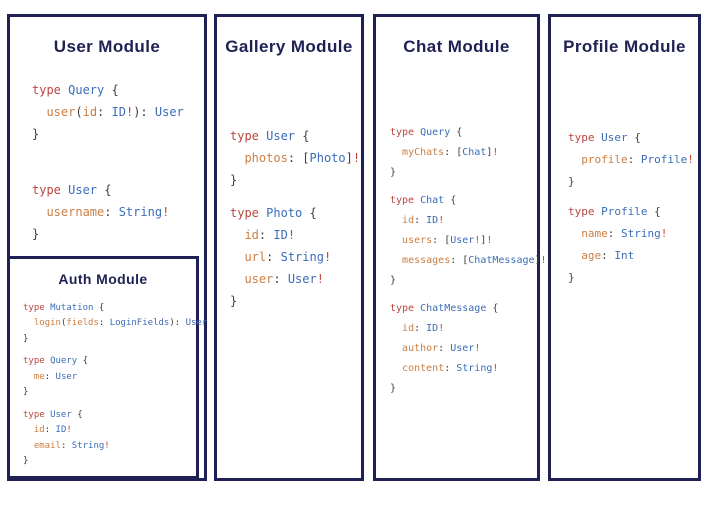  Describe the element at coordinates (302, 158) in the screenshot. I see `code-line: photos: [Photo]!` at that location.